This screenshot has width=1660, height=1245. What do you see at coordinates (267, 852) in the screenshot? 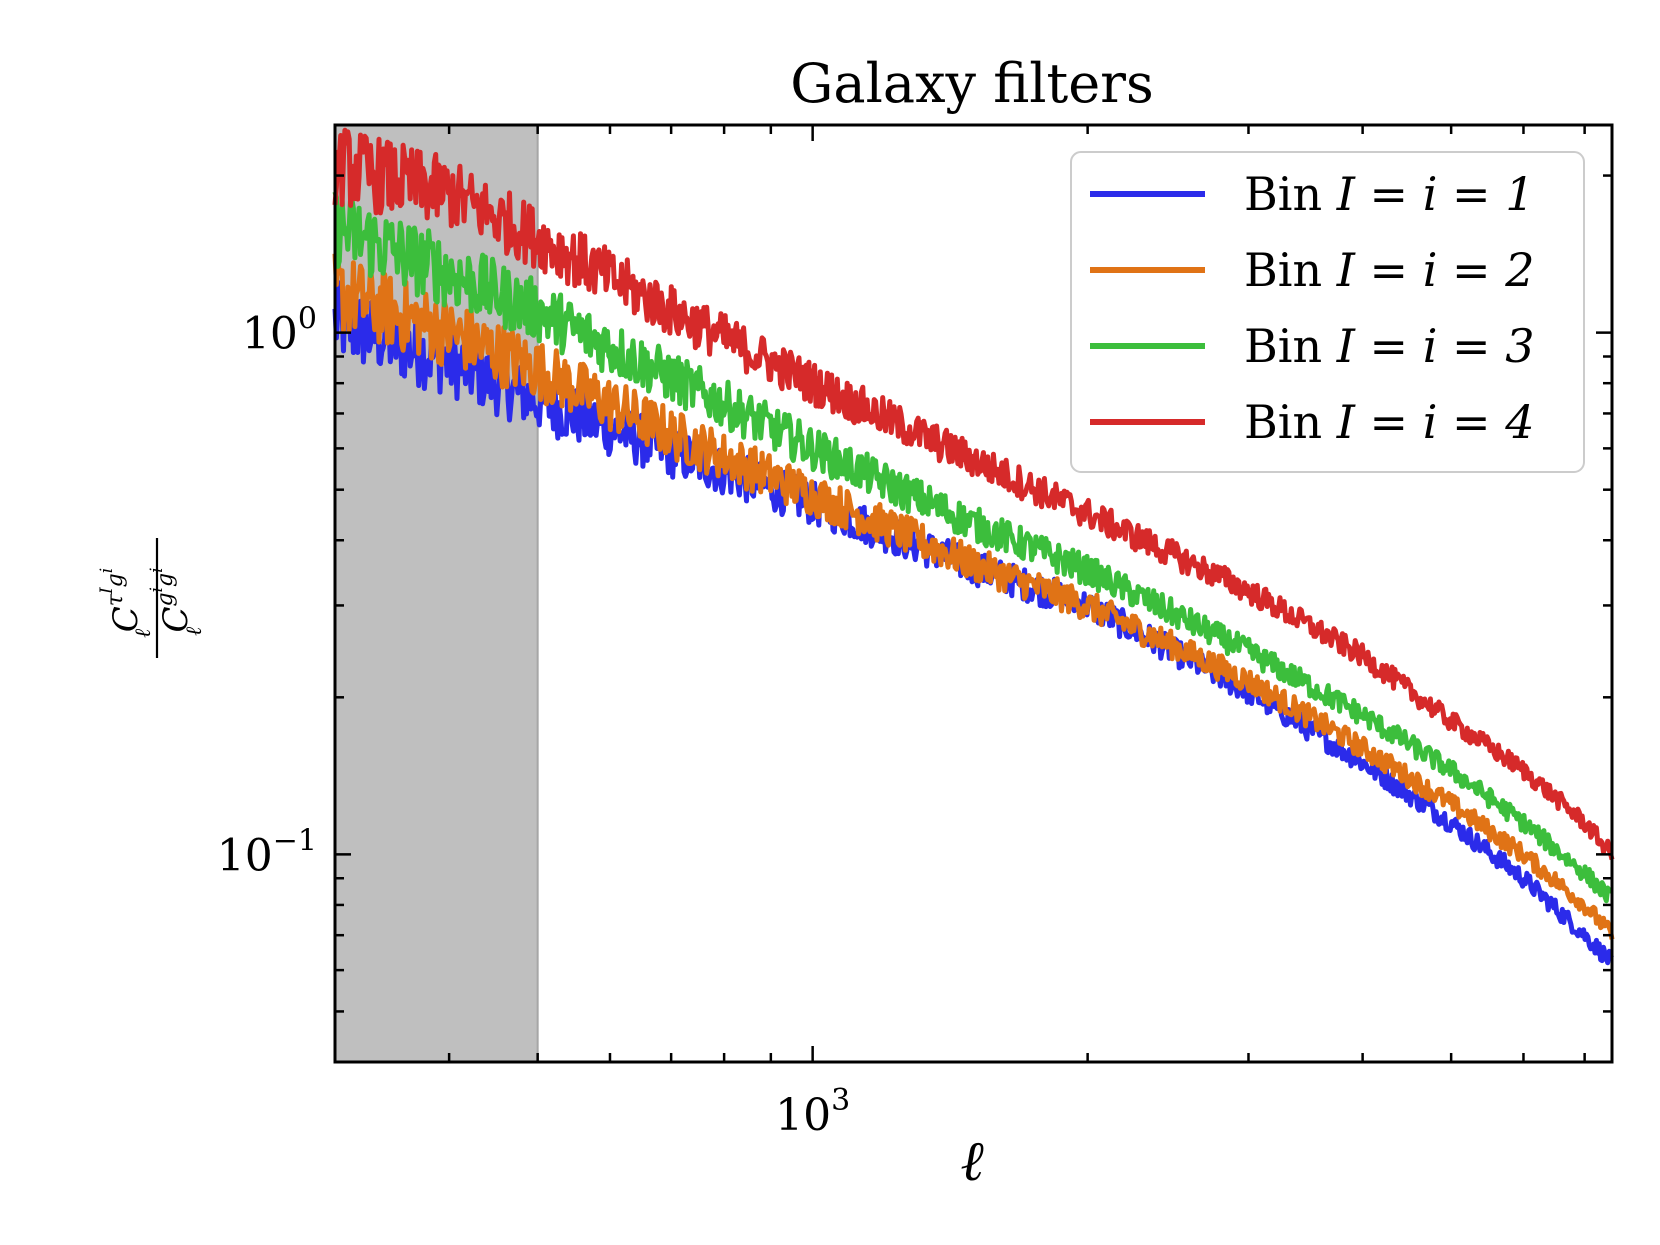
I see `y-tick-label: 10⁻¹` at bounding box center [267, 852].